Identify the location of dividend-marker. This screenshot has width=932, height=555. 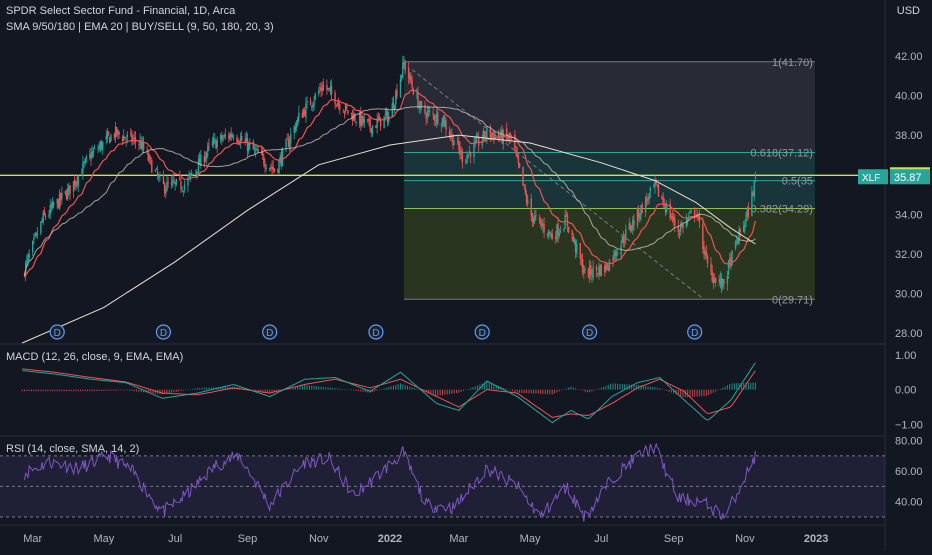
(695, 332).